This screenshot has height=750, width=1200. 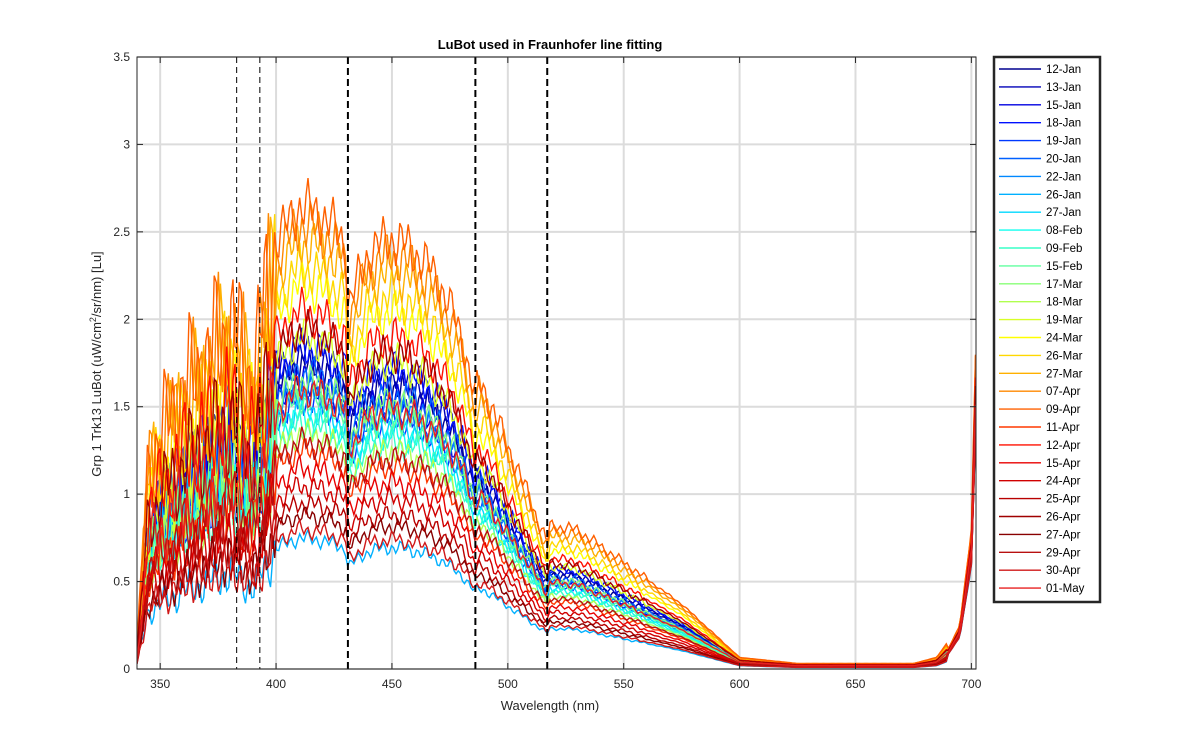 What do you see at coordinates (96, 284) in the screenshot?
I see `y-axis-label-part2: /sr/nm) [Lu]` at bounding box center [96, 284].